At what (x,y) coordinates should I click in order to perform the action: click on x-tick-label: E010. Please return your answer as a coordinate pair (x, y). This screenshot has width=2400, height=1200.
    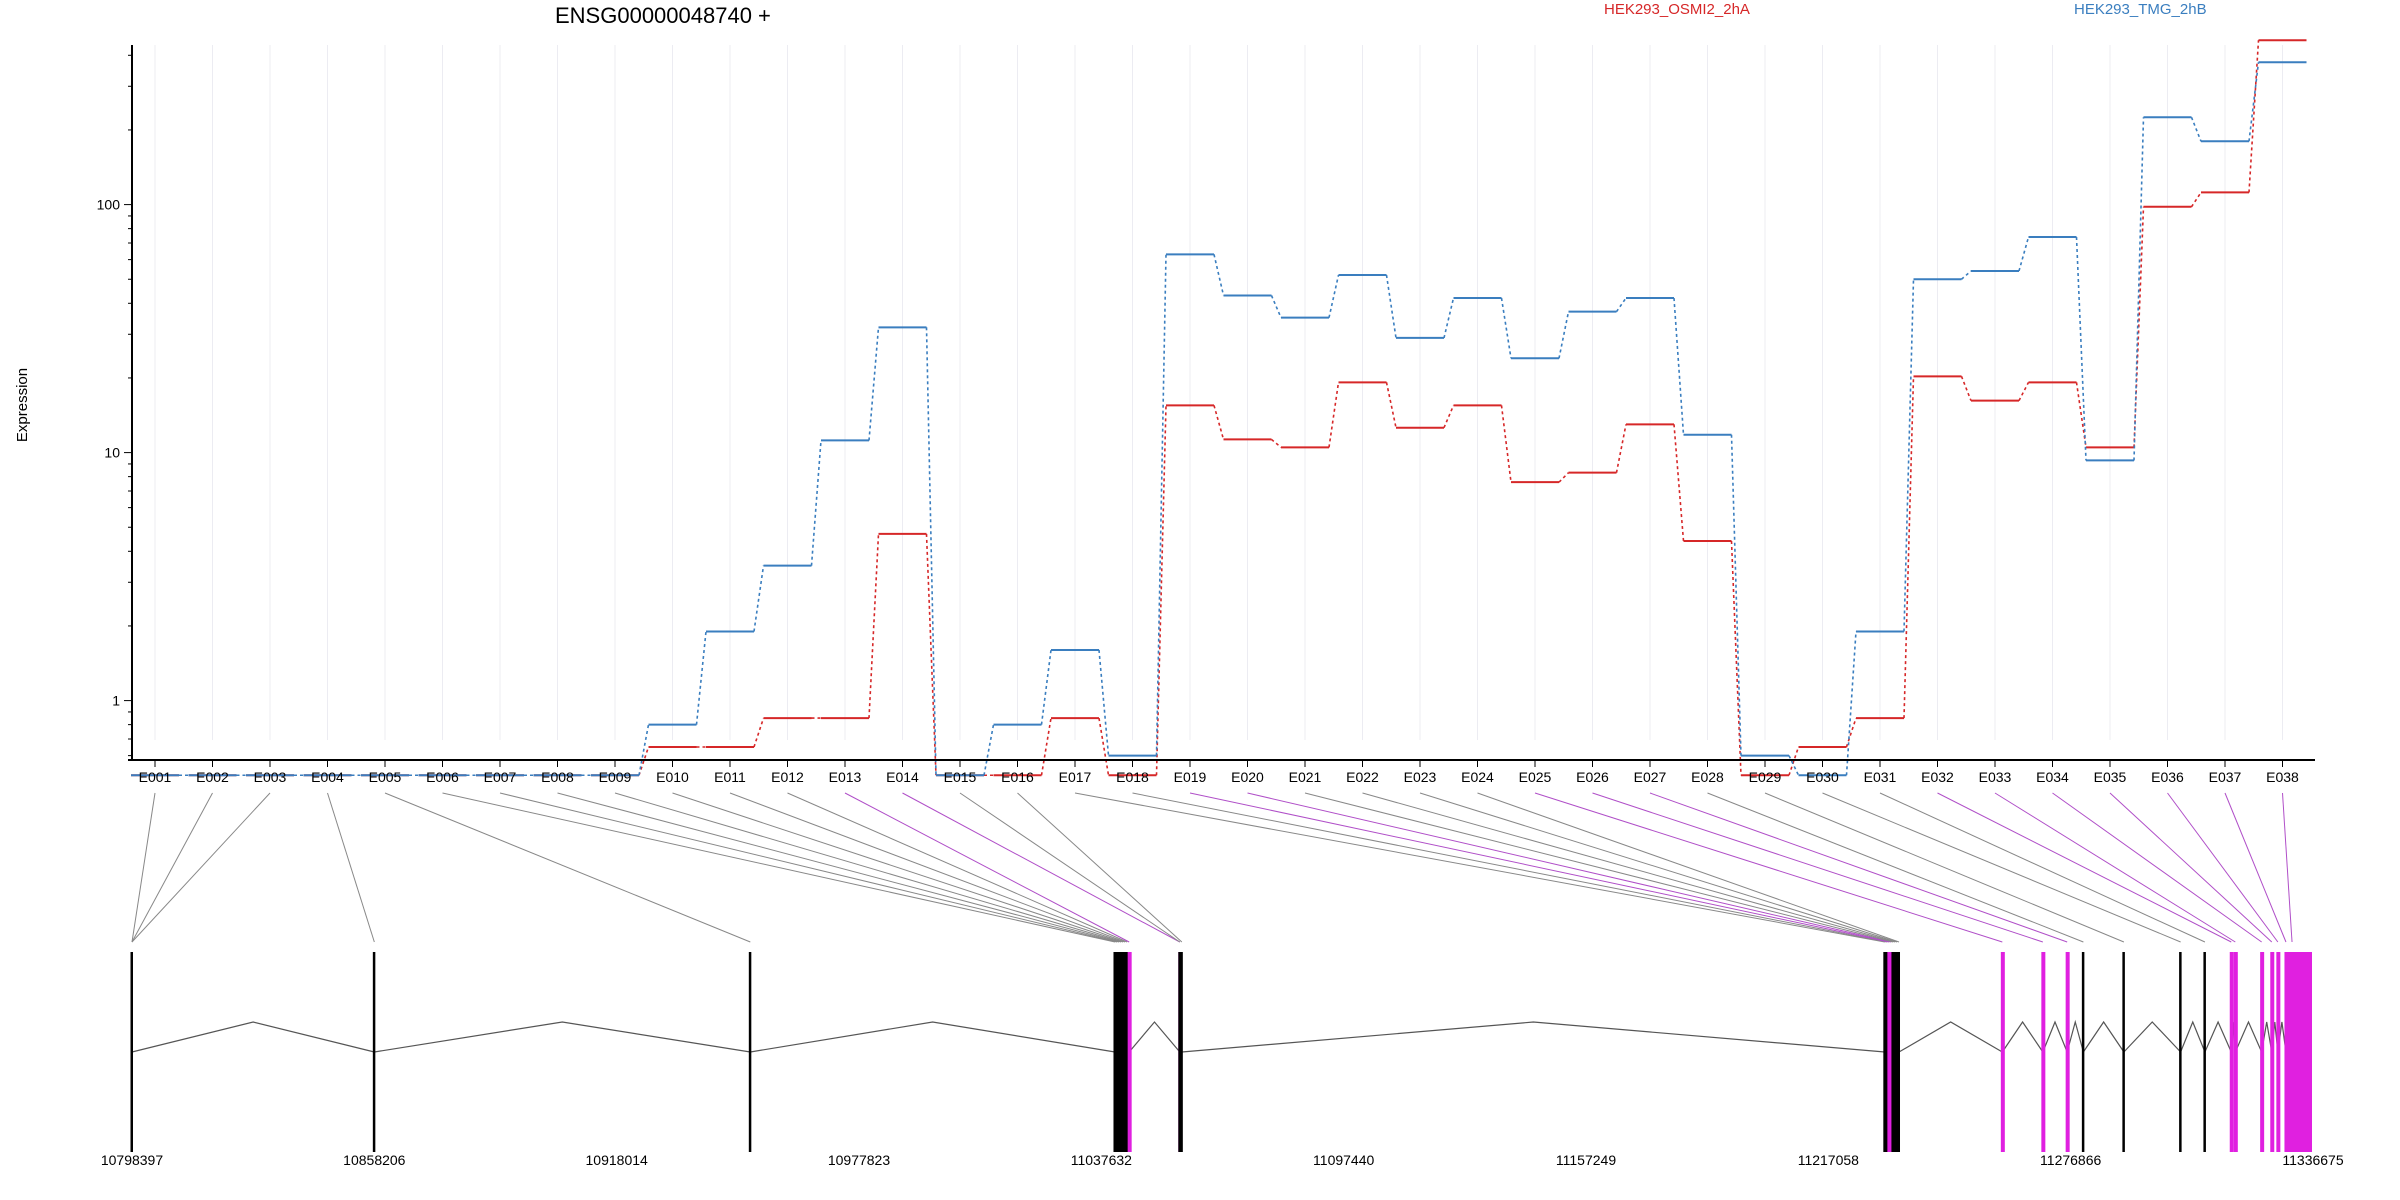
    Looking at the image, I should click on (672, 777).